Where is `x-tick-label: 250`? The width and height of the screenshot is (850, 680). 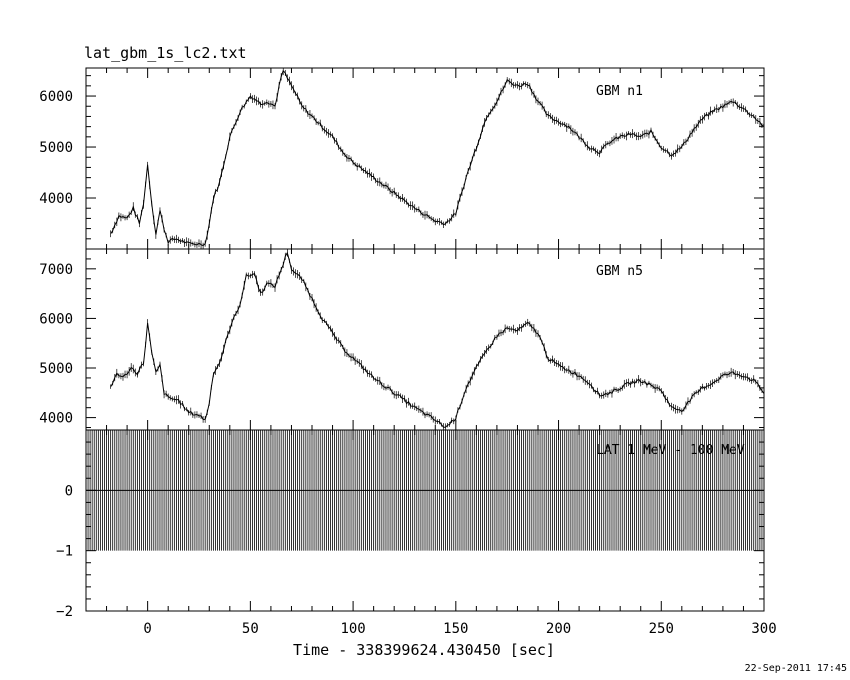 x-tick-label: 250 is located at coordinates (661, 629).